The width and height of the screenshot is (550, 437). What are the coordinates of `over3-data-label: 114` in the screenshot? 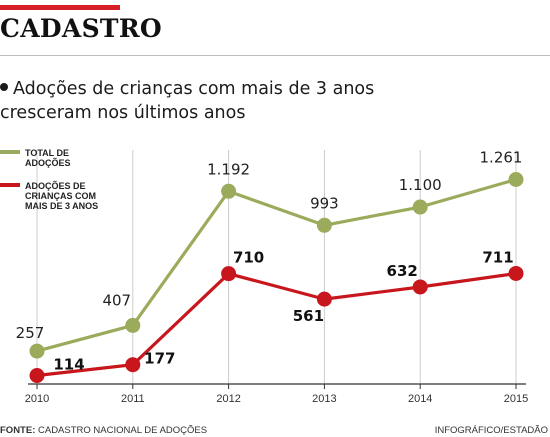 It's located at (68, 365).